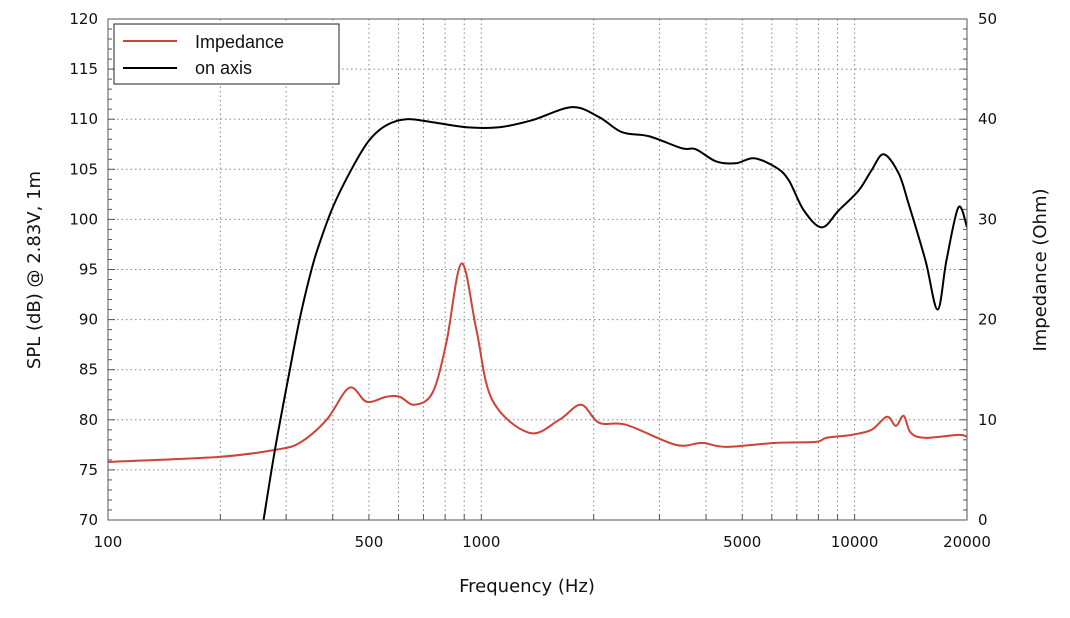 The image size is (1070, 618). Describe the element at coordinates (83, 69) in the screenshot. I see `y-tick-label: 115` at that location.